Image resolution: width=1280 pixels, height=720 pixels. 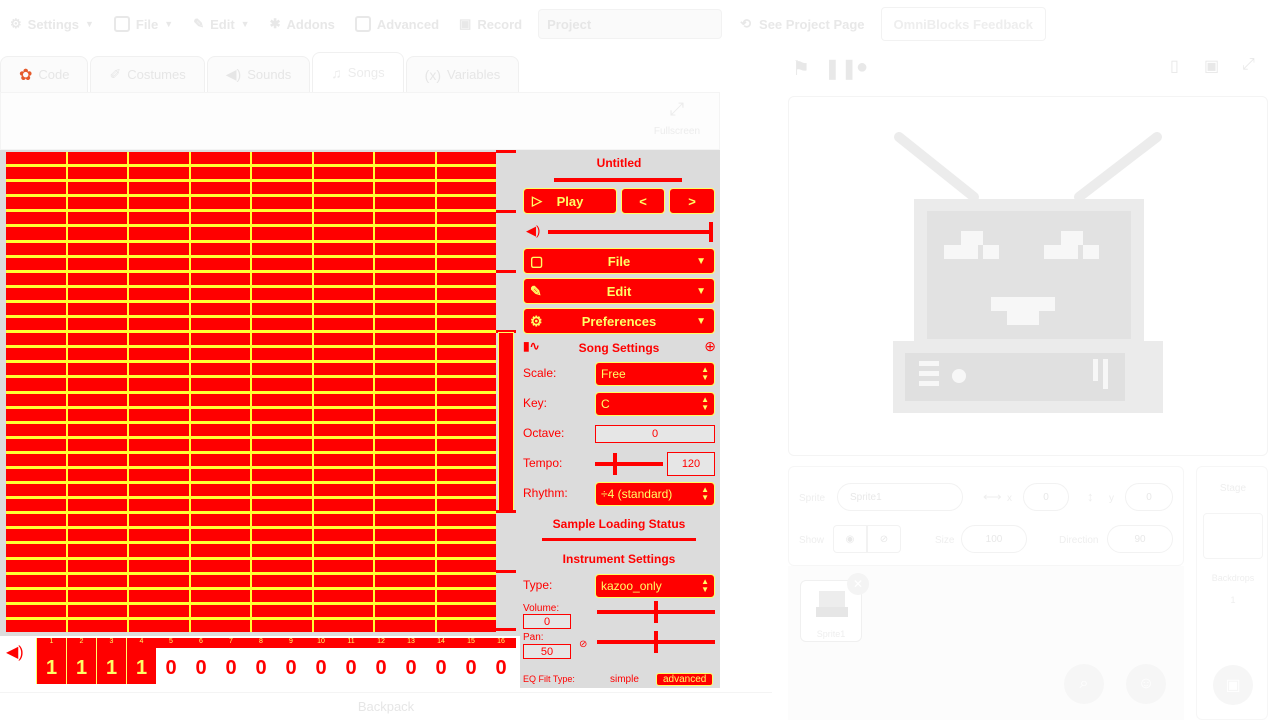 What do you see at coordinates (801, 69) in the screenshot?
I see `green-flag-icon: ⚑` at bounding box center [801, 69].